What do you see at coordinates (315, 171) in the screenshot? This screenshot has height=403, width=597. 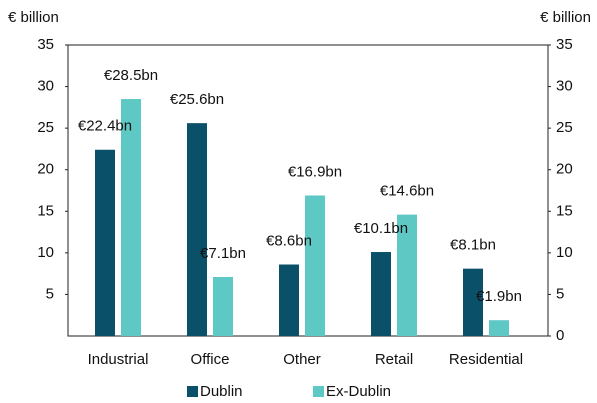 I see `value-label: €16.9bn` at bounding box center [315, 171].